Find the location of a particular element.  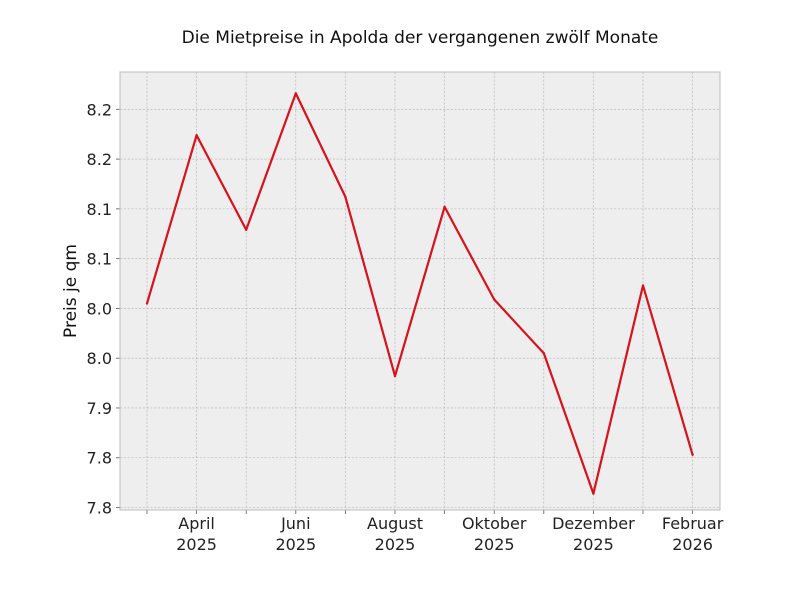

y-tick-labels: 7.8 7.8 7.9 8.0 8.0 8.1 8.1 8.2 8.2 is located at coordinates (99, 308).